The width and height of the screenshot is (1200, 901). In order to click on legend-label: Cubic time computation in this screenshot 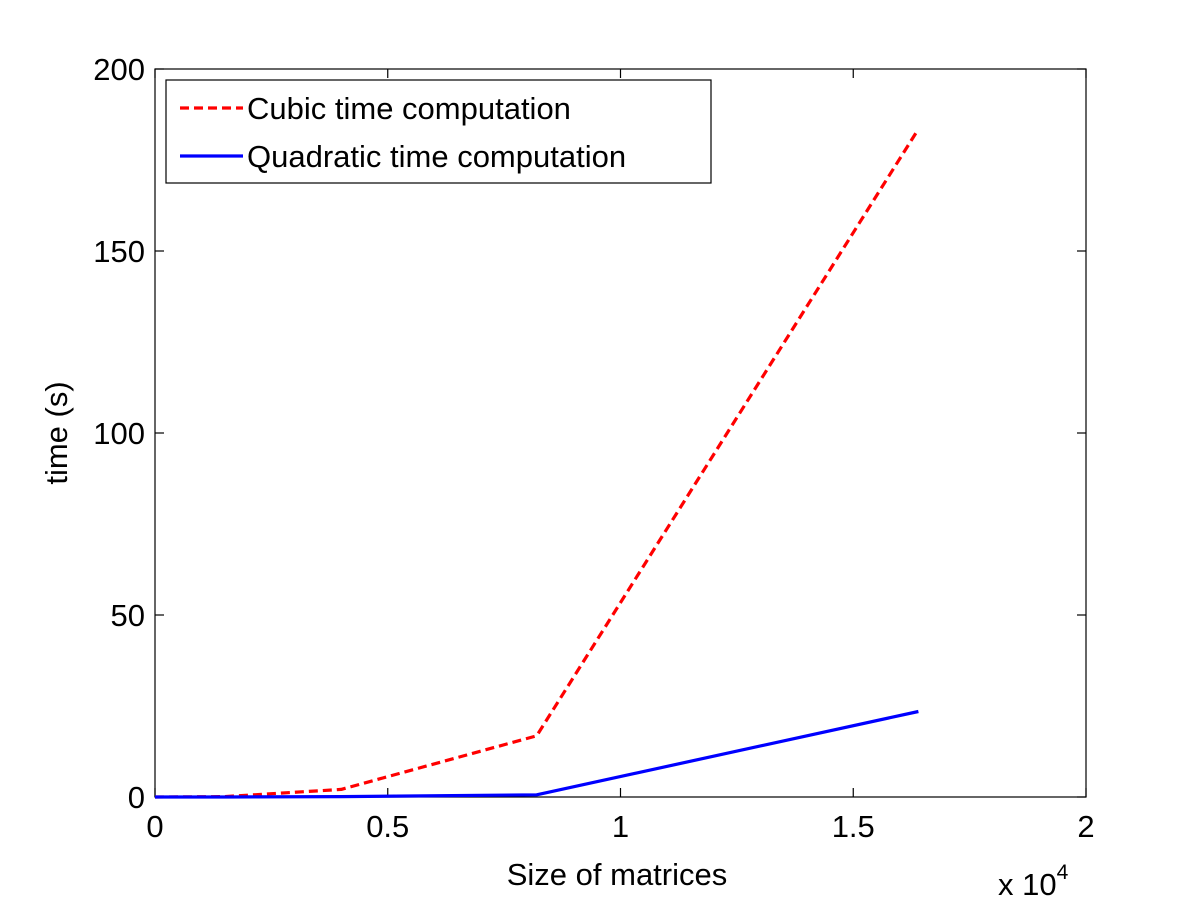, I will do `click(409, 108)`.